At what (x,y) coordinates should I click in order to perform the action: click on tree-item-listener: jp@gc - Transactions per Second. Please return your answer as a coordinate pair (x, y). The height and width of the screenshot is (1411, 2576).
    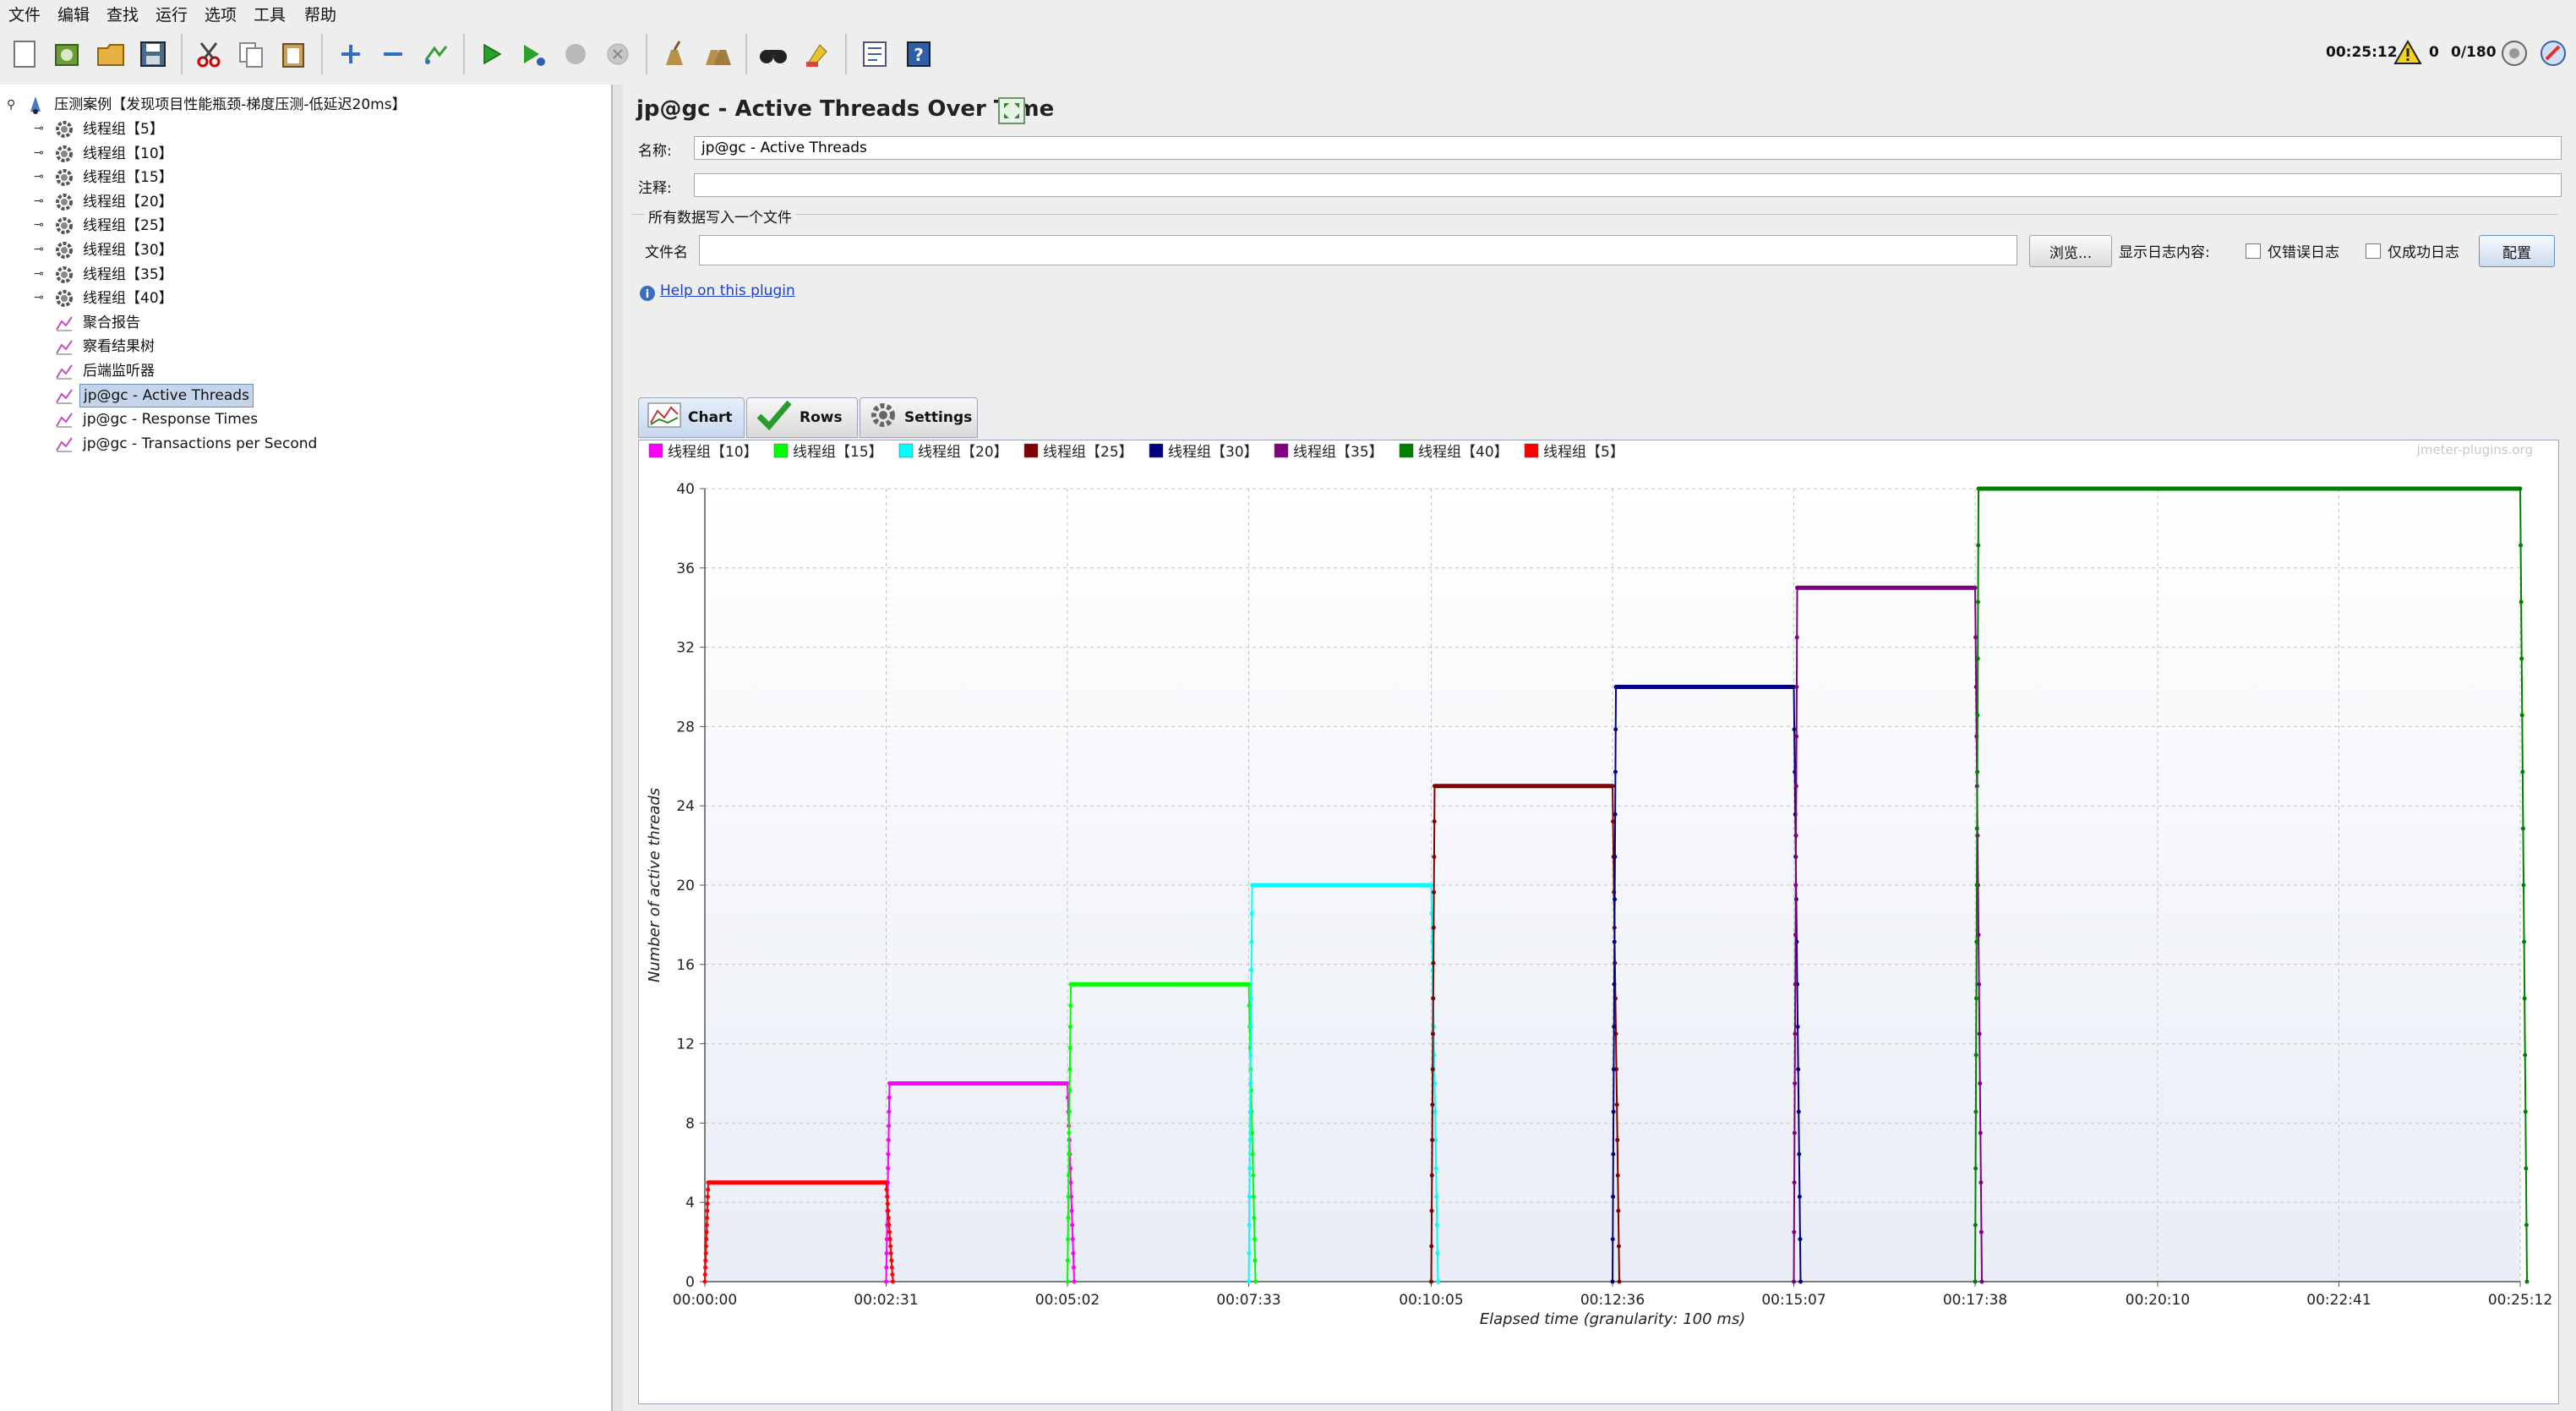
    Looking at the image, I should click on (187, 444).